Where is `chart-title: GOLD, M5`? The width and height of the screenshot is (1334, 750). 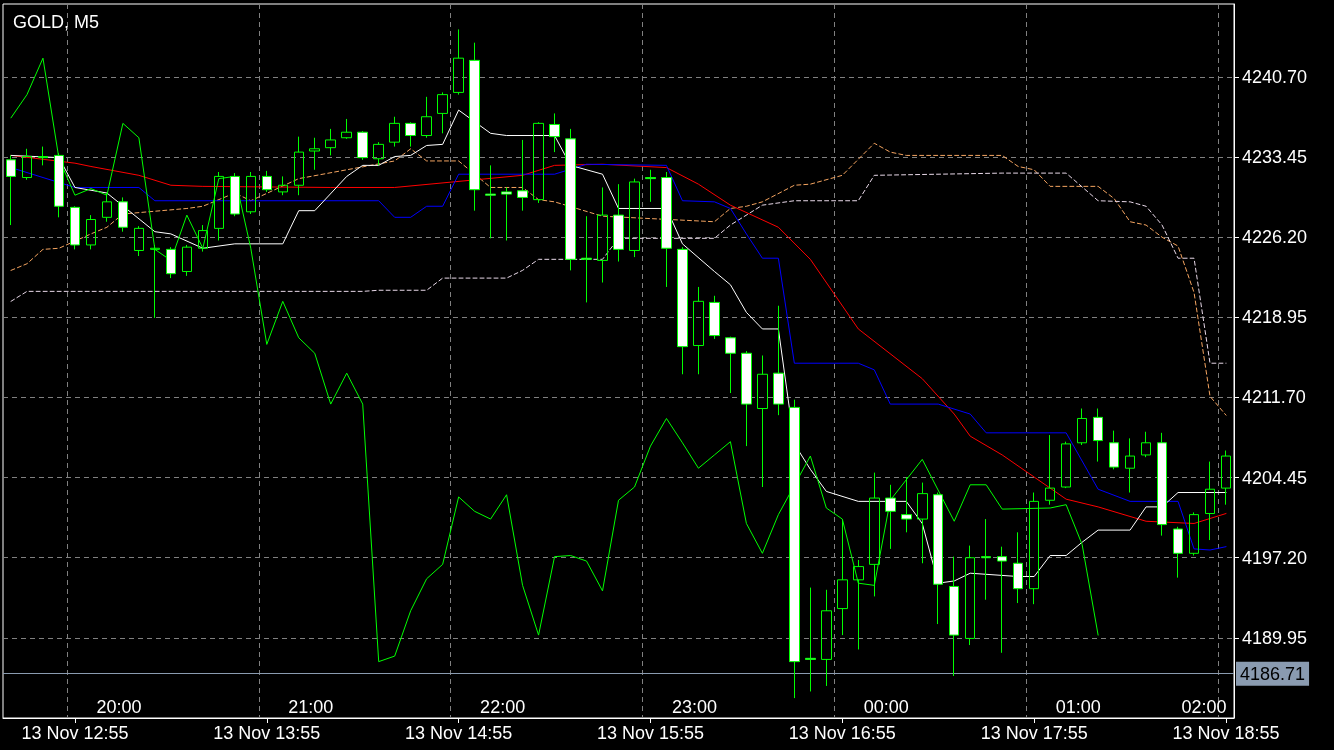 chart-title: GOLD, M5 is located at coordinates (56, 22).